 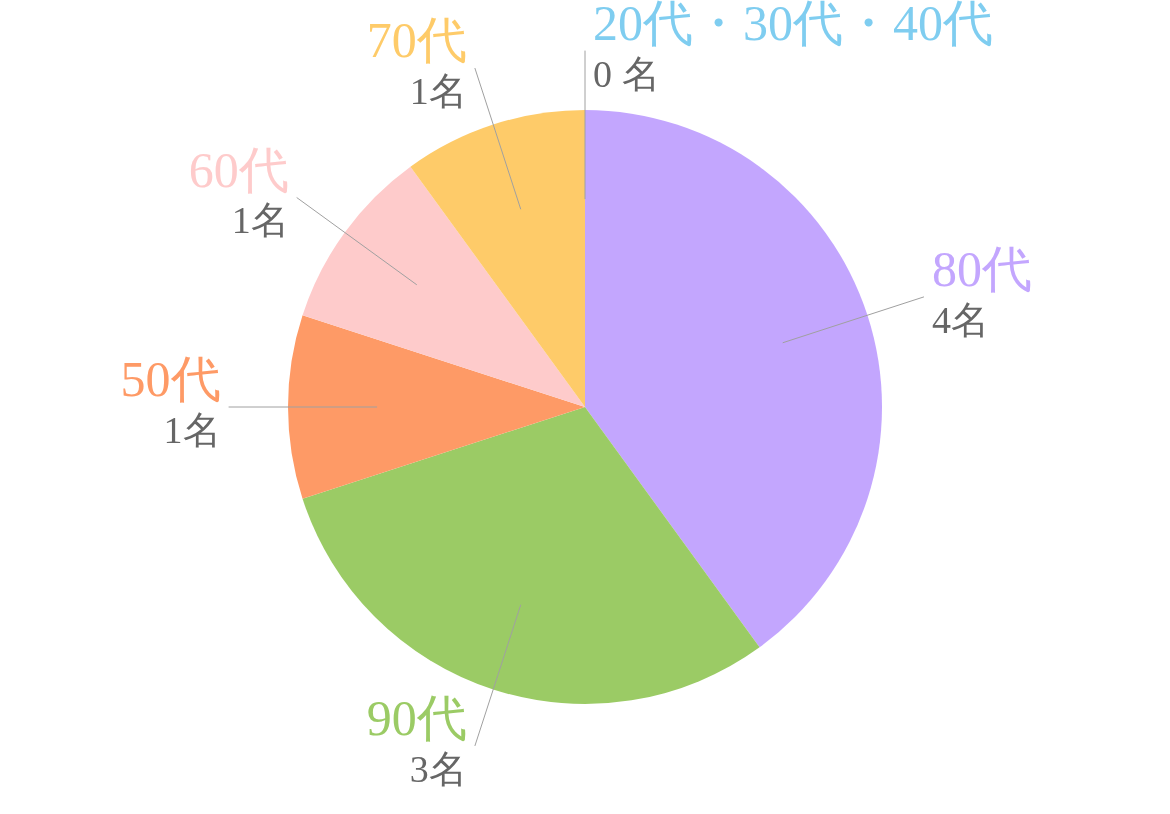 I want to click on data-label: 4名, so click(x=960, y=319).